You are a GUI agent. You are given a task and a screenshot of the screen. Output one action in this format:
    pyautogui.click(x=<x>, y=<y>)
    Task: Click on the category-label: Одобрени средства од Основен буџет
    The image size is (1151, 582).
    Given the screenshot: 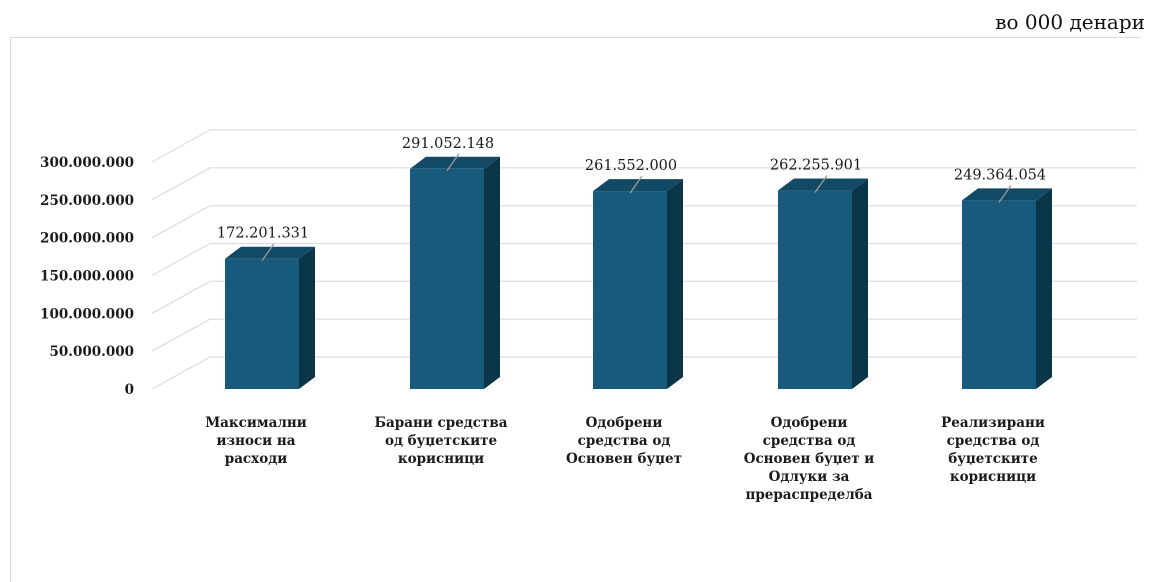 What is the action you would take?
    pyautogui.click(x=624, y=441)
    